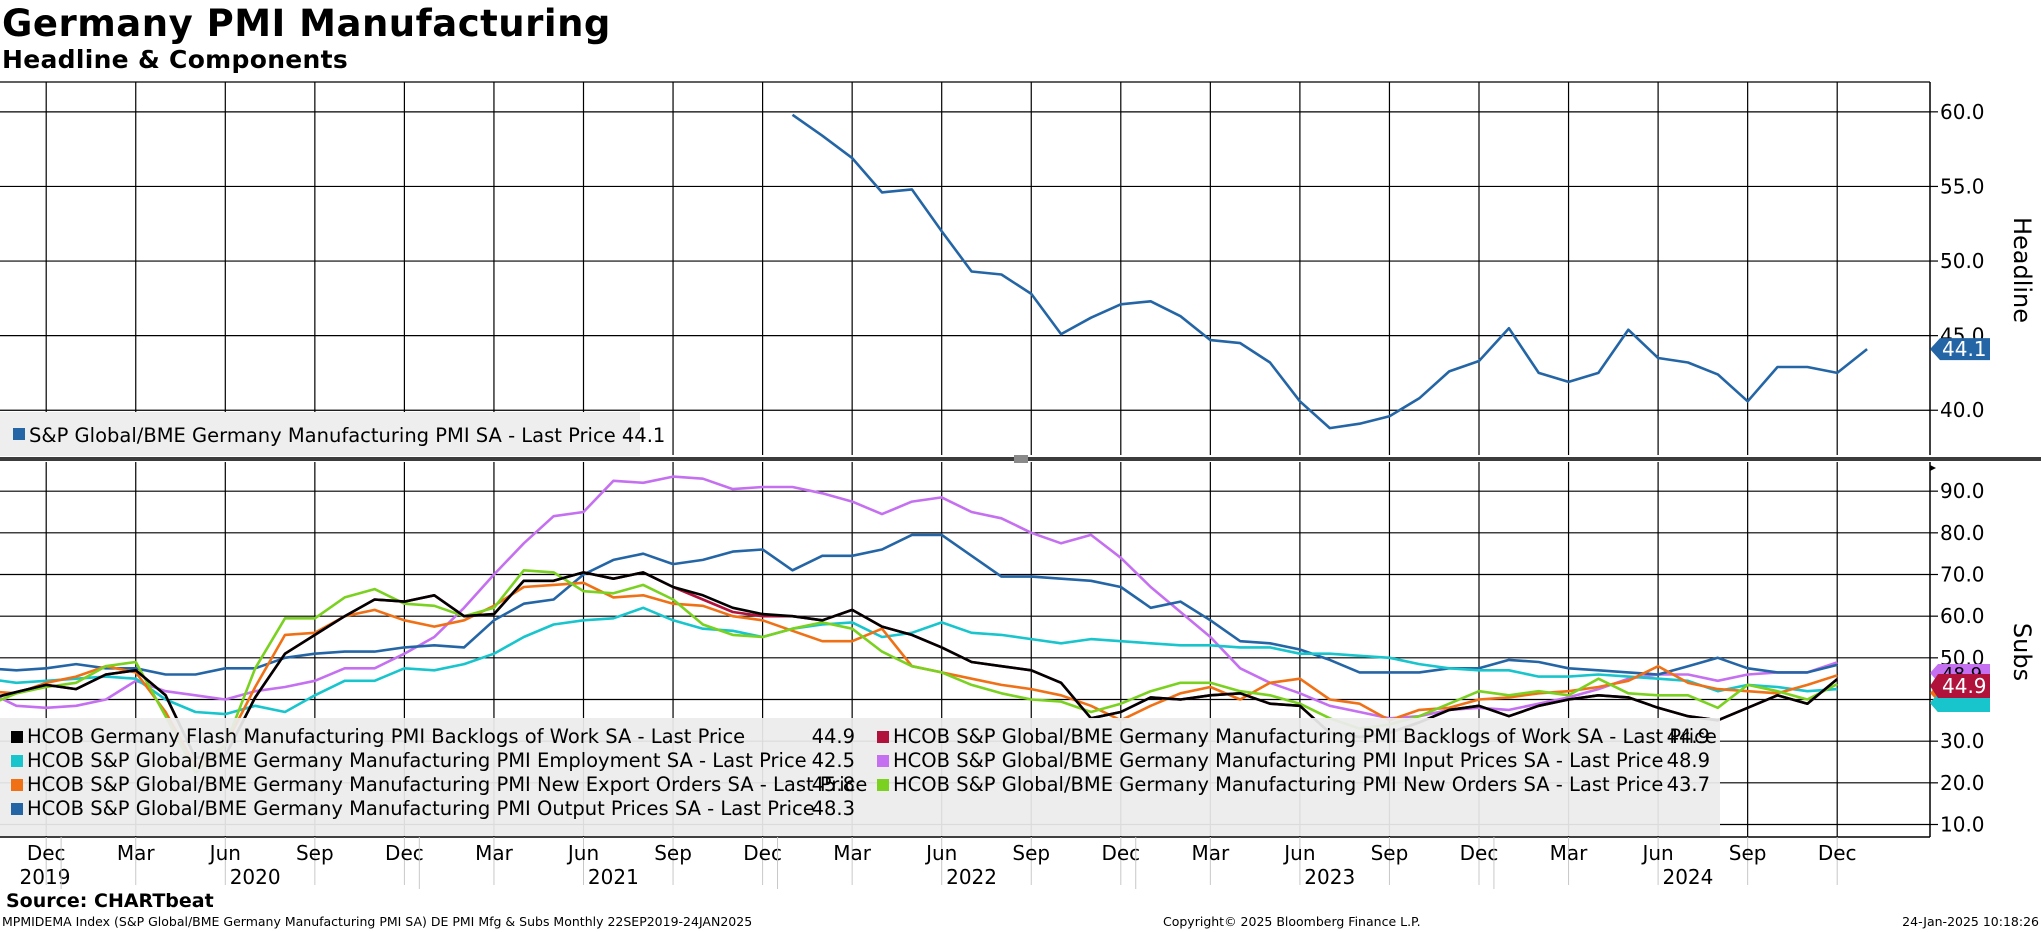  Describe the element at coordinates (1292, 921) in the screenshot. I see `footer-copyright: Copyright© 2025 Bloomberg Finance L.P.` at that location.